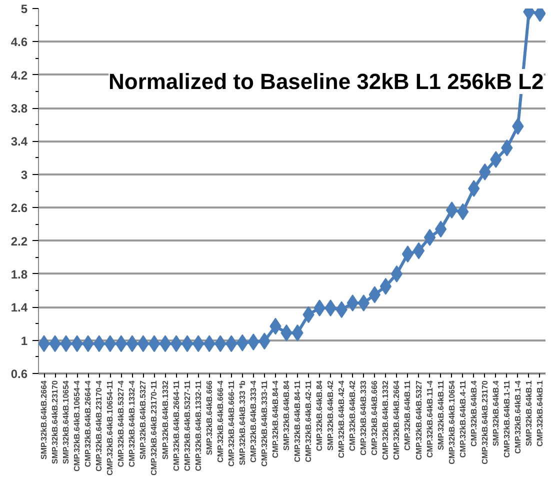 The image size is (551, 478). Describe the element at coordinates (19, 109) in the screenshot. I see `y-tick-label: 3.8` at that location.